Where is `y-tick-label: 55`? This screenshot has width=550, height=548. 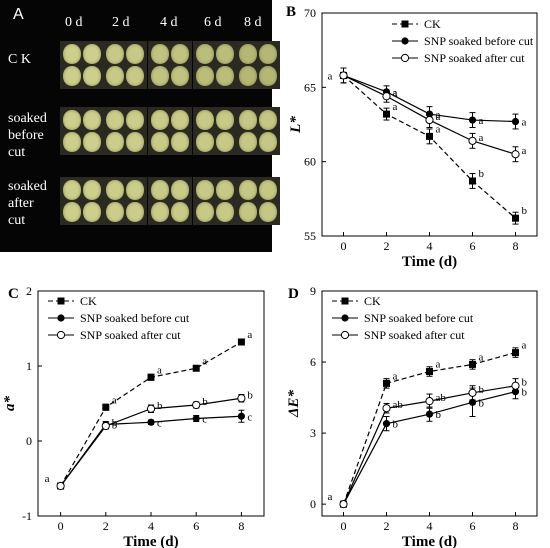 y-tick-label: 55 is located at coordinates (310, 236).